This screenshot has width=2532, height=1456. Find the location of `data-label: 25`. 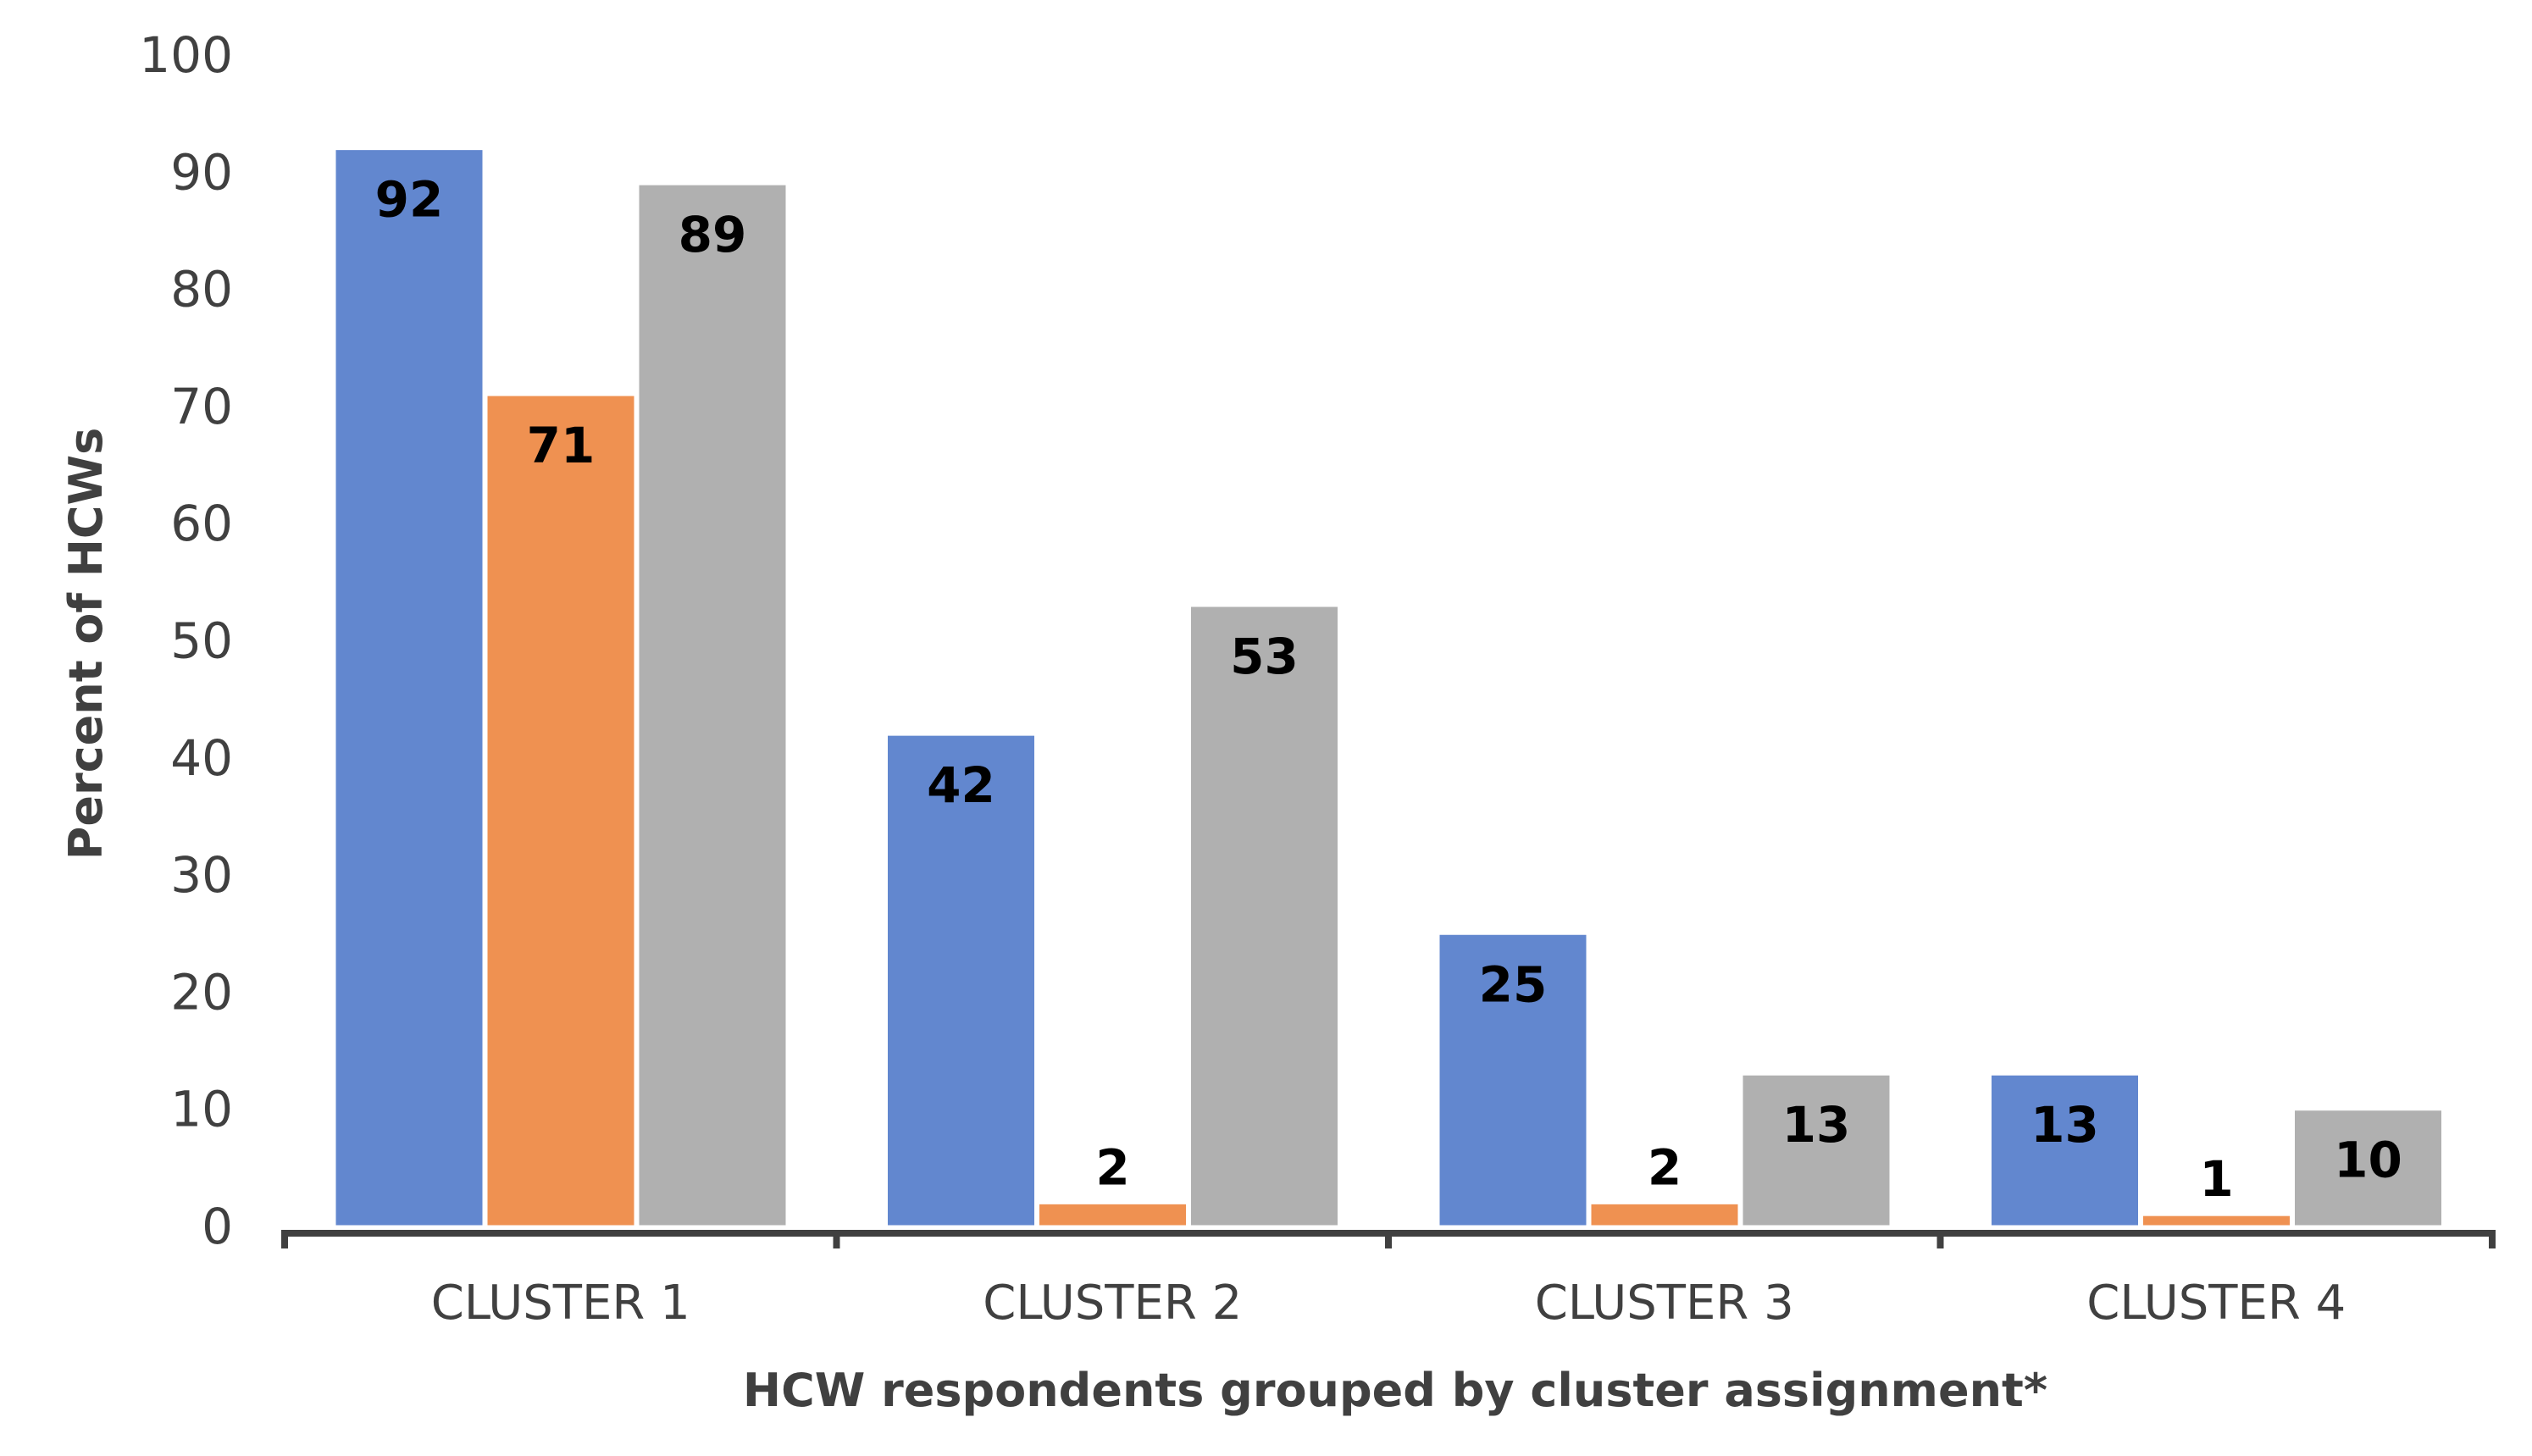

data-label: 25 is located at coordinates (1514, 984).